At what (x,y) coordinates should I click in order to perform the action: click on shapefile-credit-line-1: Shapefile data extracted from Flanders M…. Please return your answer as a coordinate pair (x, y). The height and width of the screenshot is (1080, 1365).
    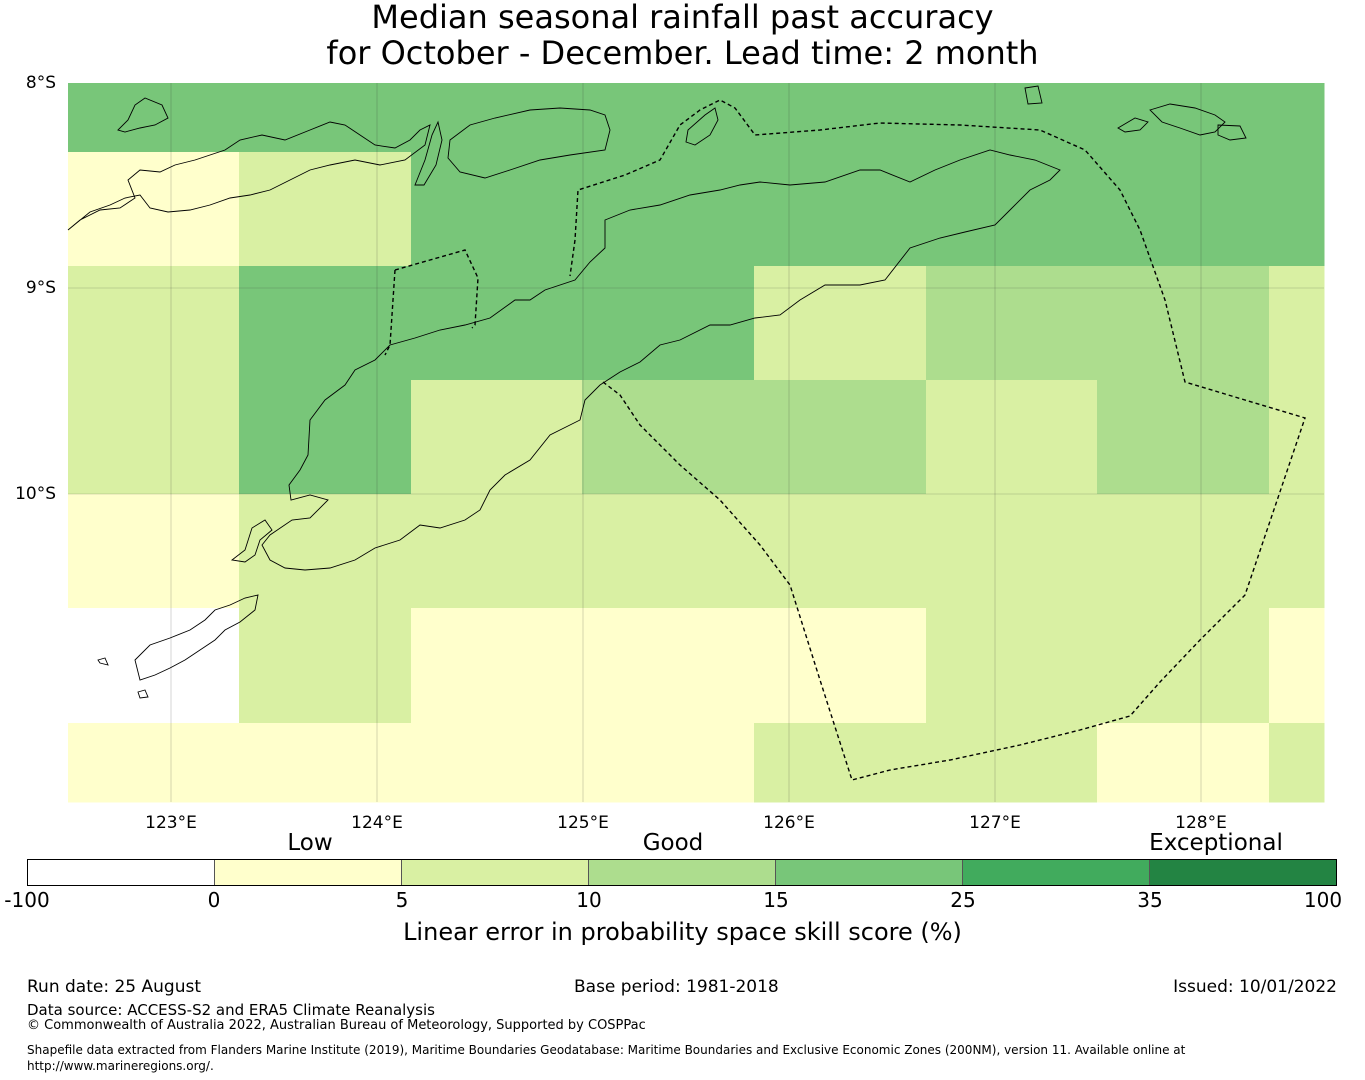
    Looking at the image, I should click on (606, 1050).